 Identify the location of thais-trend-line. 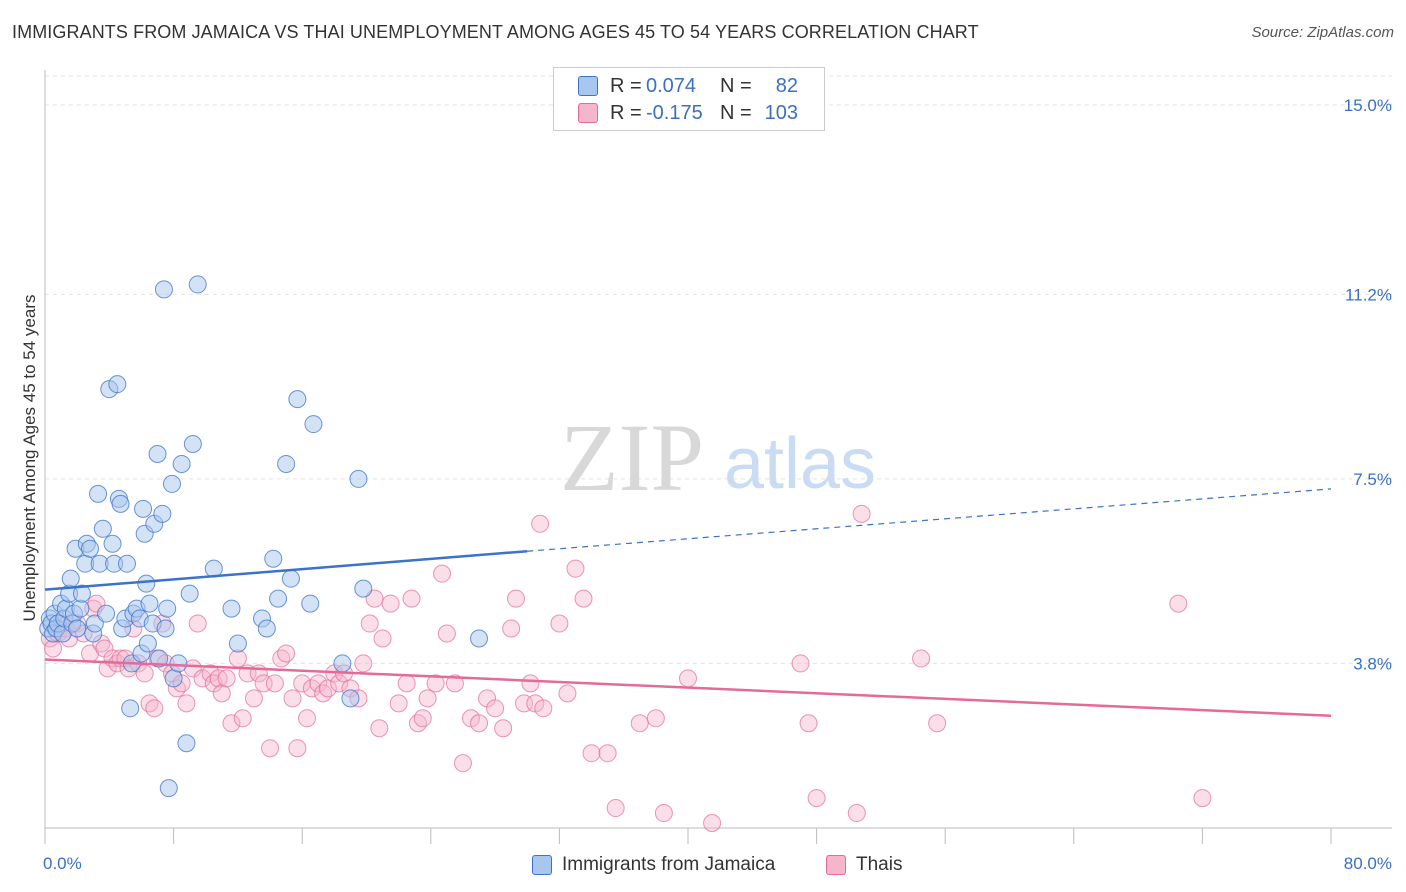
(688, 688).